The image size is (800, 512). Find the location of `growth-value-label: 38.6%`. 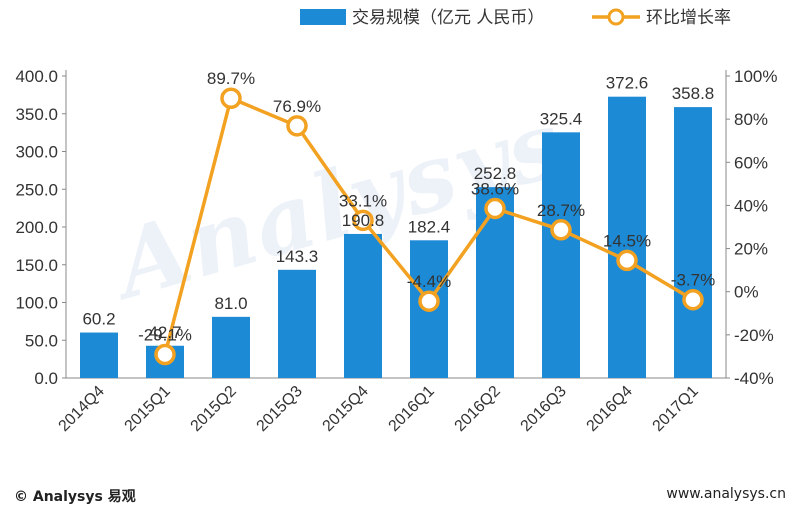

growth-value-label: 38.6% is located at coordinates (495, 188).